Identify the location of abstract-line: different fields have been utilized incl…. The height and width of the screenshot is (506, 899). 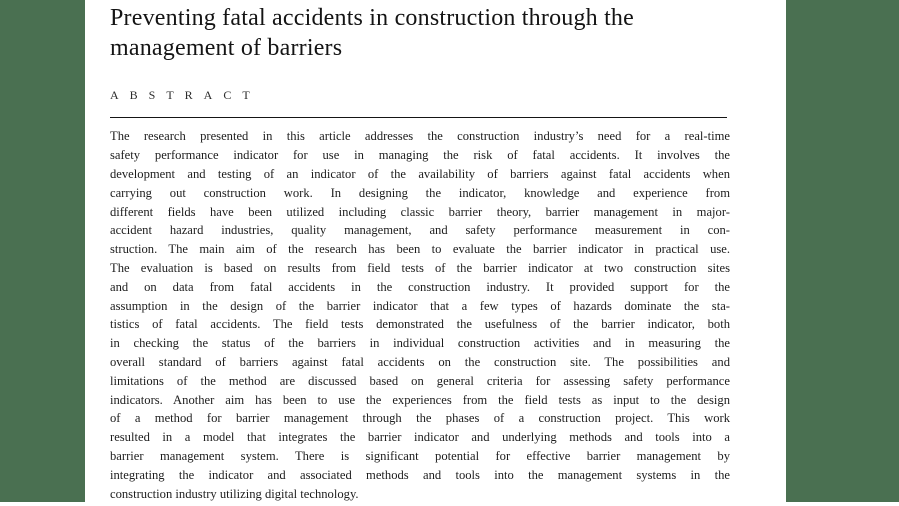
(420, 211).